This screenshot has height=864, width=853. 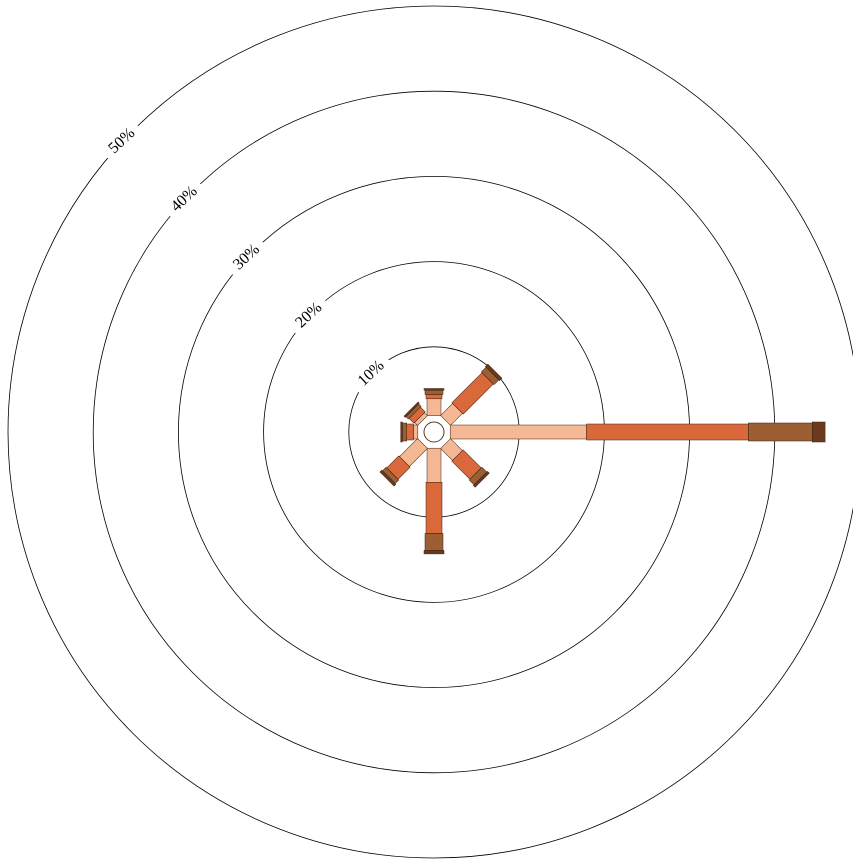 I want to click on radial-tick-labels: 10%20%30%40%50%, so click(x=247, y=258).